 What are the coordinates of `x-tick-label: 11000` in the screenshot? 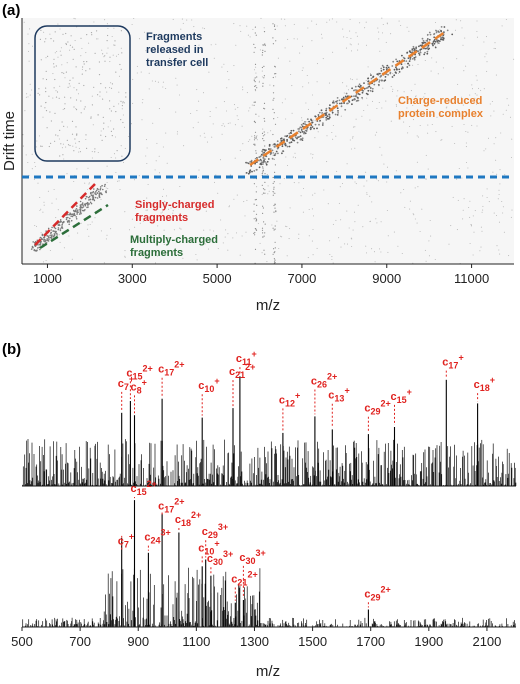 It's located at (471, 278).